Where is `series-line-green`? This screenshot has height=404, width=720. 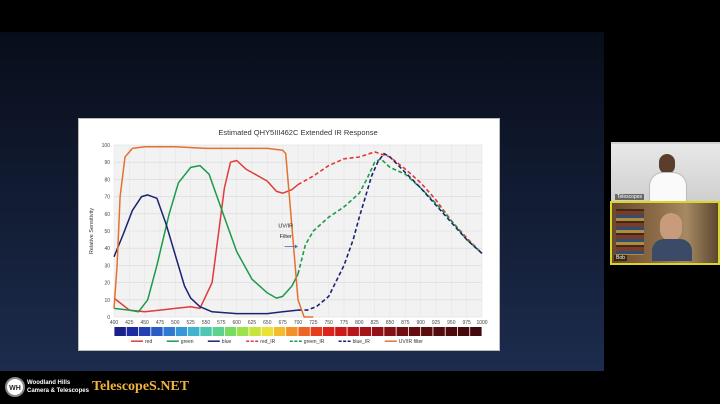
series-line-green is located at coordinates (206, 238).